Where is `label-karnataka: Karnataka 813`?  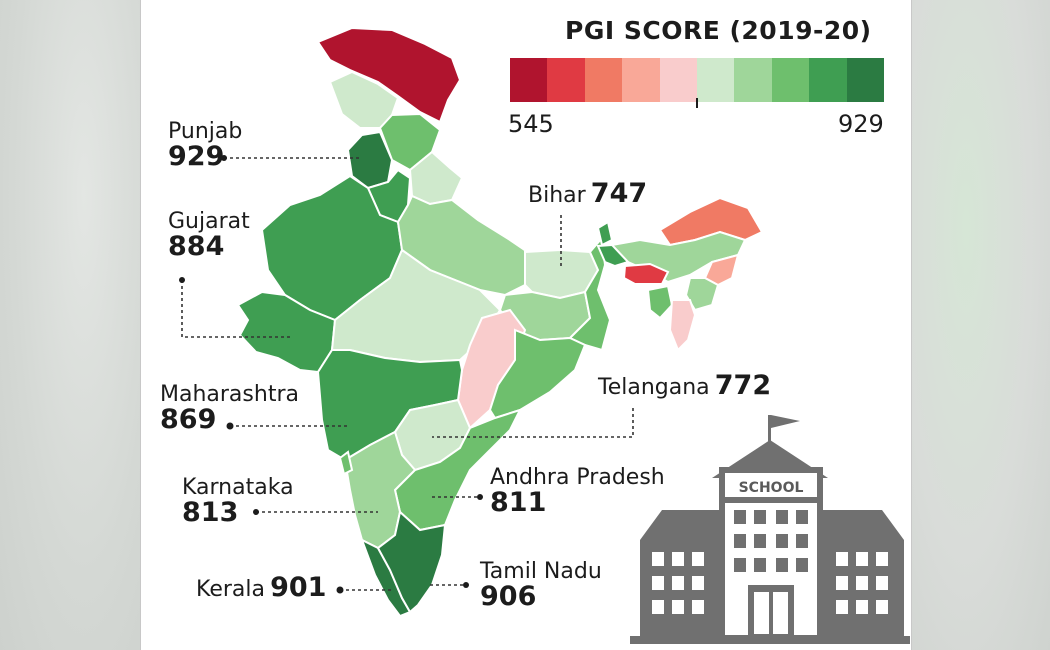
label-karnataka: Karnataka 813 is located at coordinates (238, 501).